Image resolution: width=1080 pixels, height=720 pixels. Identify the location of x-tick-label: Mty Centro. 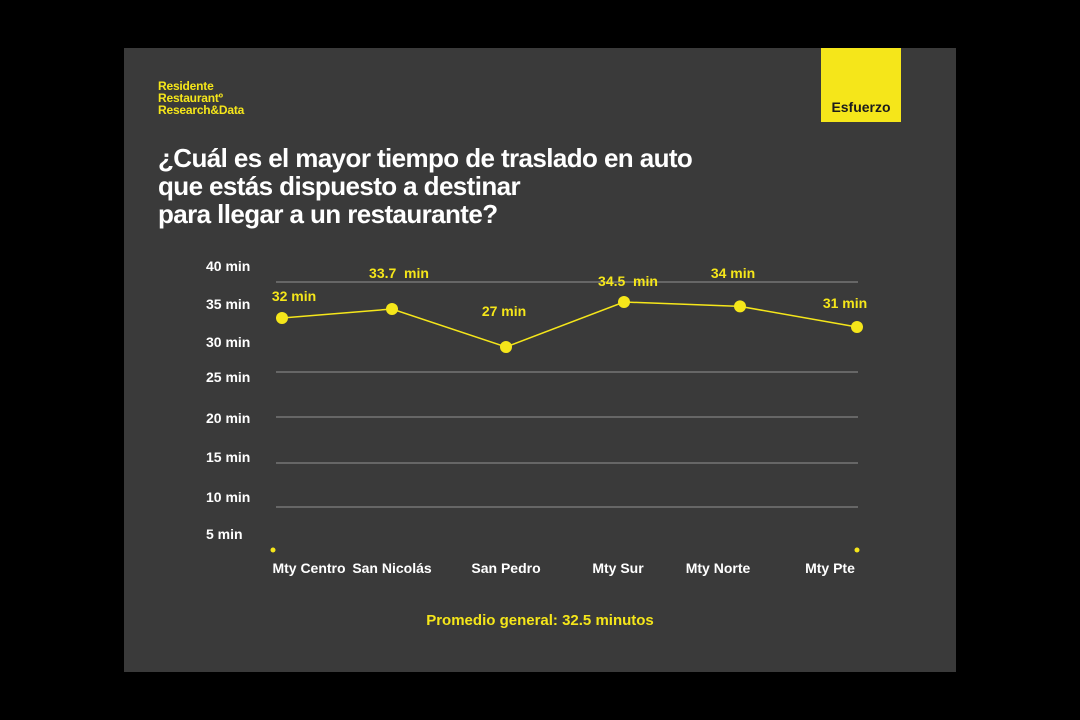
(308, 568).